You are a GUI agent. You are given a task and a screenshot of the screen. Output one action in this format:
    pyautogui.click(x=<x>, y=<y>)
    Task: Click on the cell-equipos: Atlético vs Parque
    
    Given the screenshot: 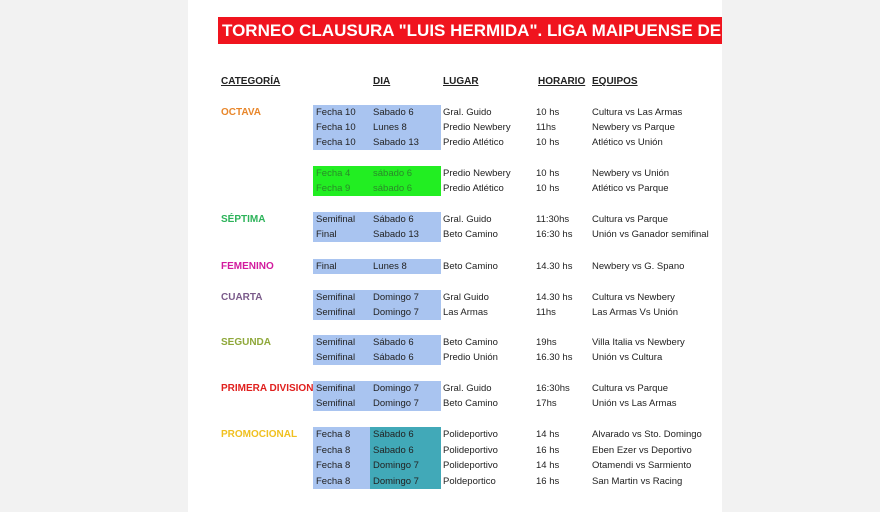 What is the action you would take?
    pyautogui.click(x=630, y=188)
    